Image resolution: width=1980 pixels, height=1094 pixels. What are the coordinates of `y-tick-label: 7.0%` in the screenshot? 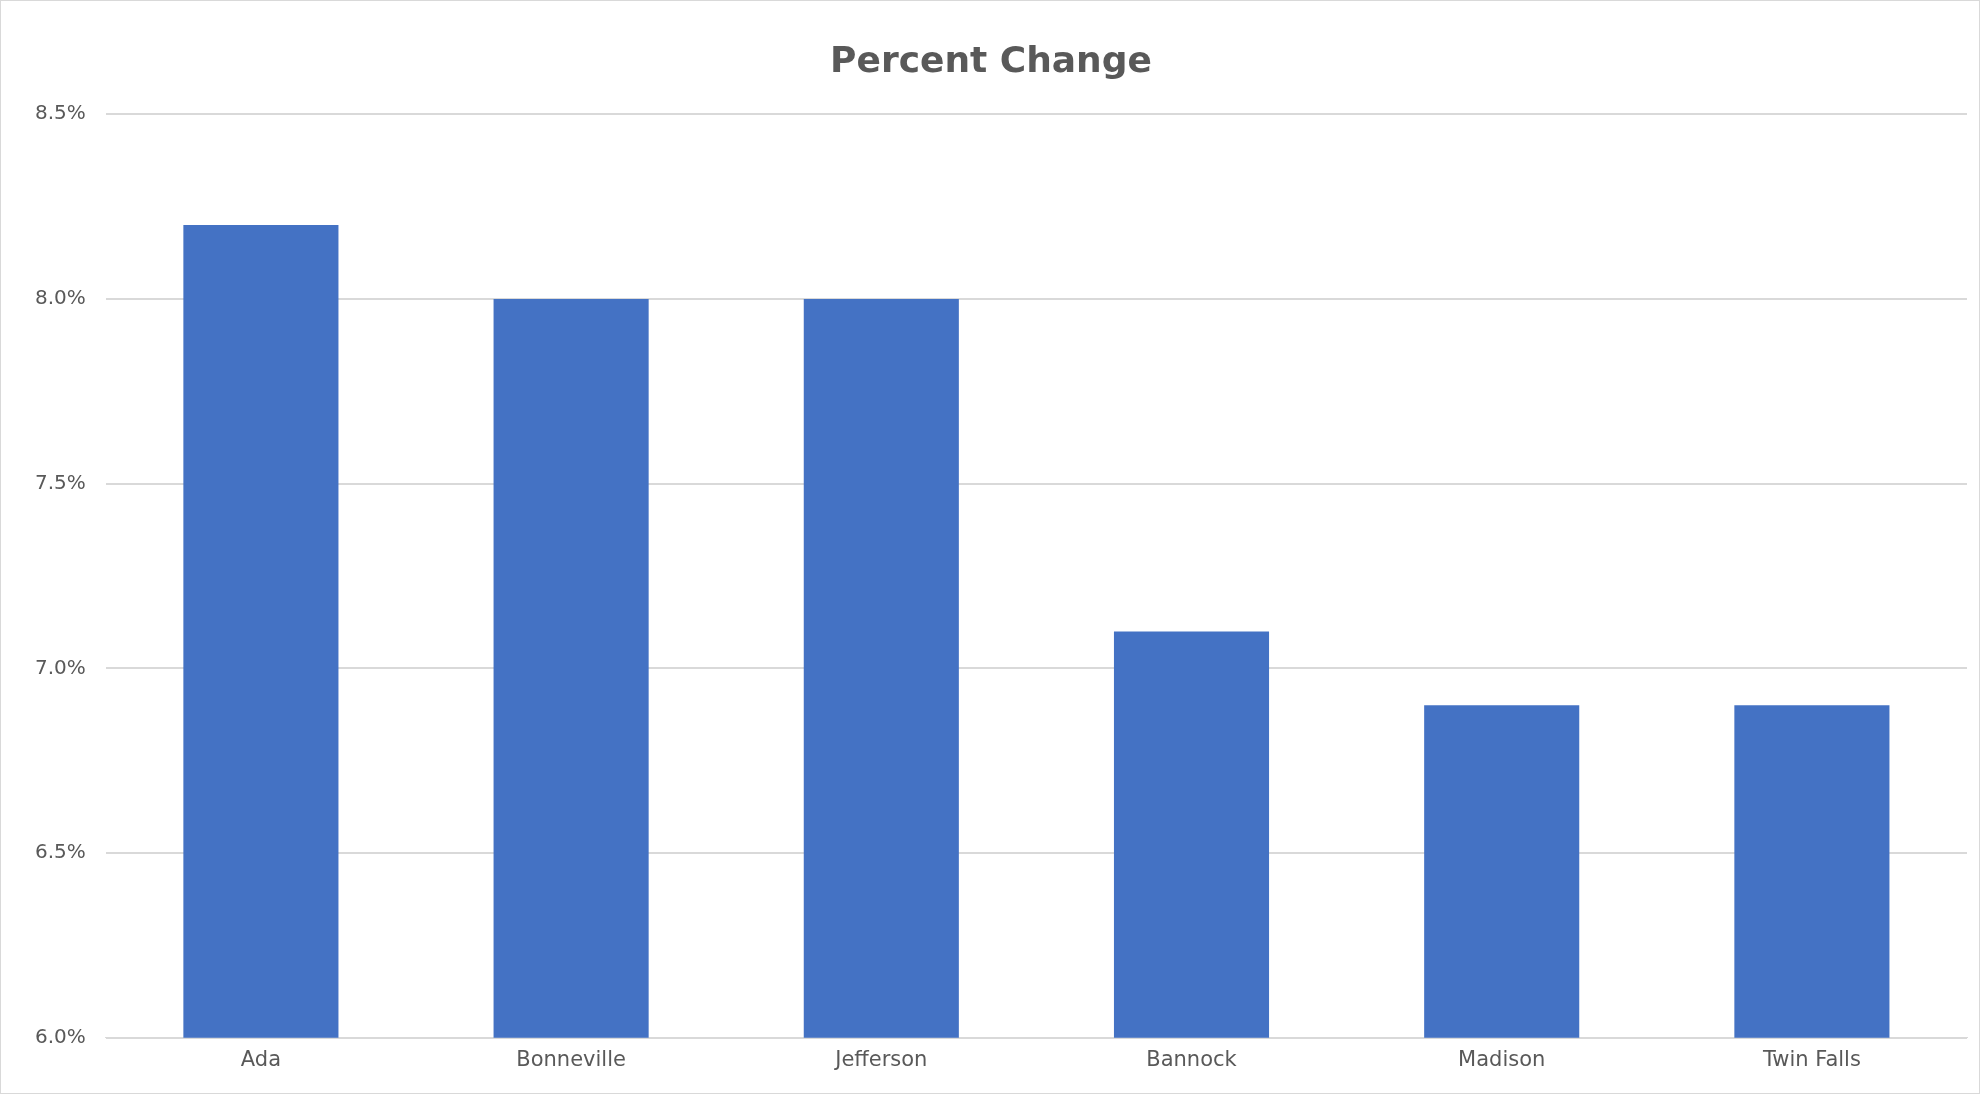 It's located at (60, 666).